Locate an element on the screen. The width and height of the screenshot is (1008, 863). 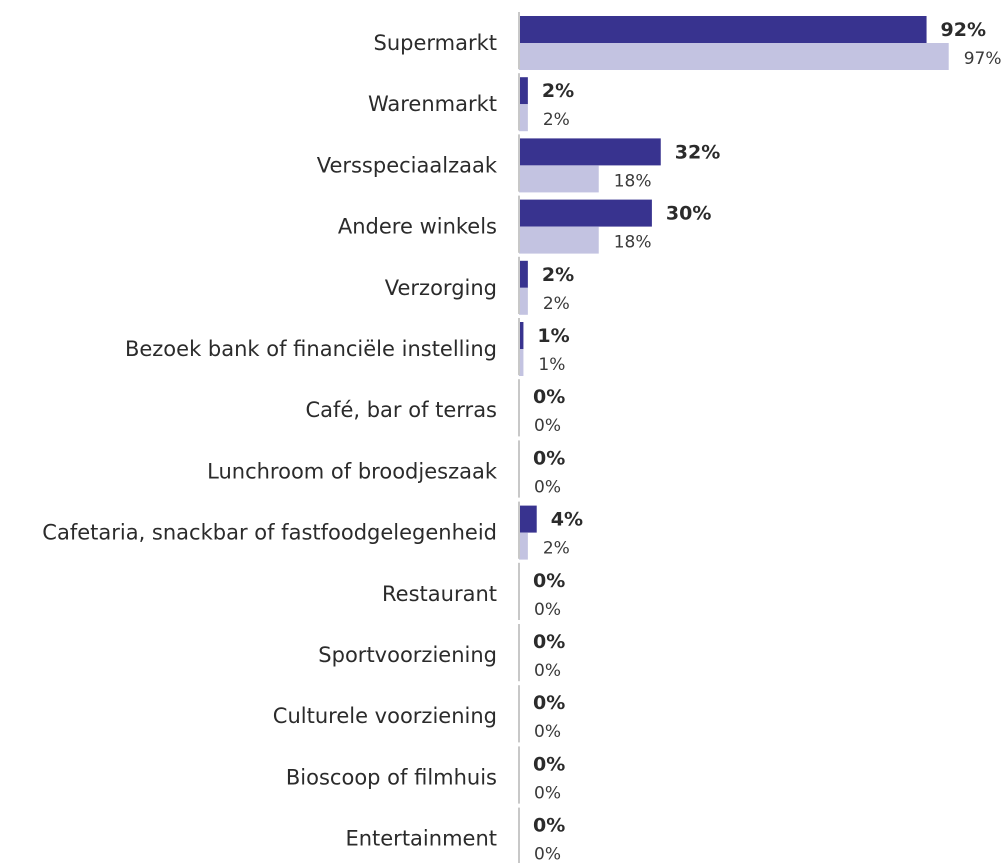
category-label: Andere winkels is located at coordinates (417, 227).